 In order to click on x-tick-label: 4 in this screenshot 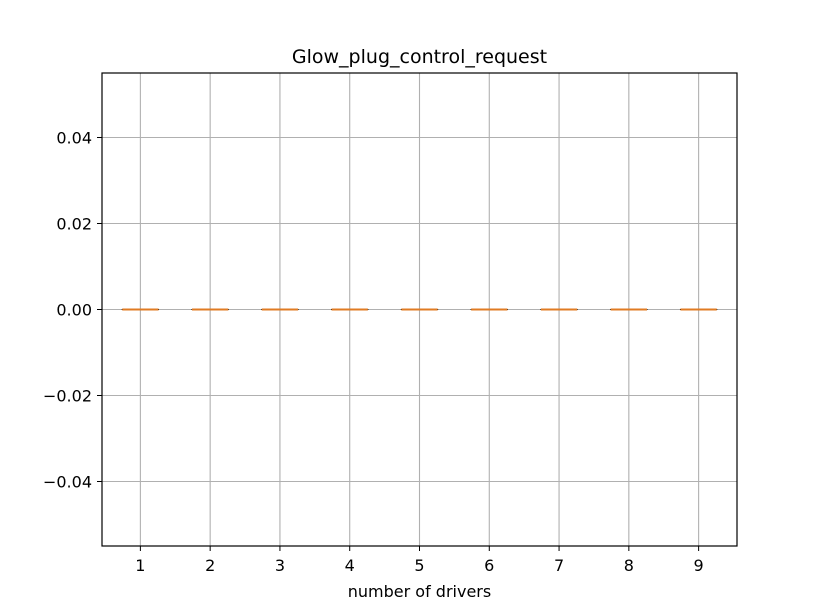, I will do `click(350, 565)`.